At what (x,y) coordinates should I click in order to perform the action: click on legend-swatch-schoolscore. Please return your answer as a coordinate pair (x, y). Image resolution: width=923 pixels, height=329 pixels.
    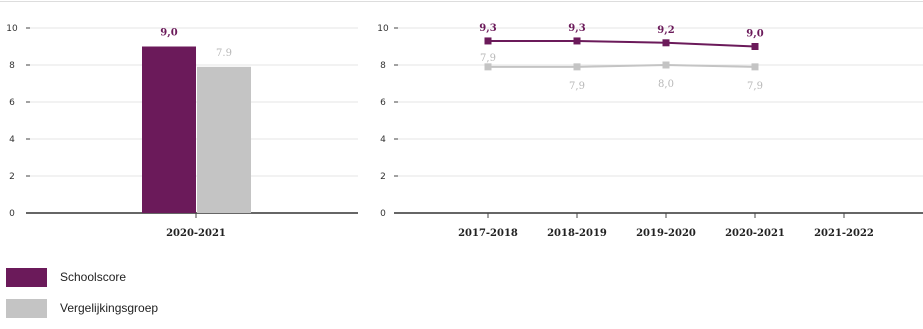
    Looking at the image, I should click on (26, 277).